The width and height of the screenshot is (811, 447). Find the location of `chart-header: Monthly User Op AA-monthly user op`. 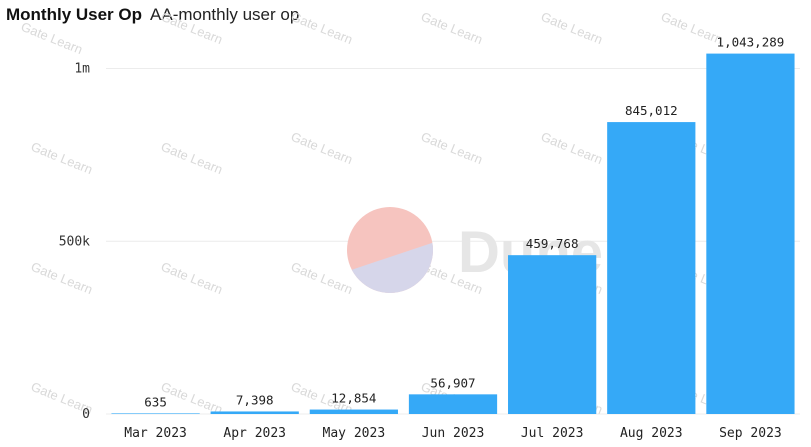

chart-header: Monthly User Op AA-monthly user op is located at coordinates (152, 17).